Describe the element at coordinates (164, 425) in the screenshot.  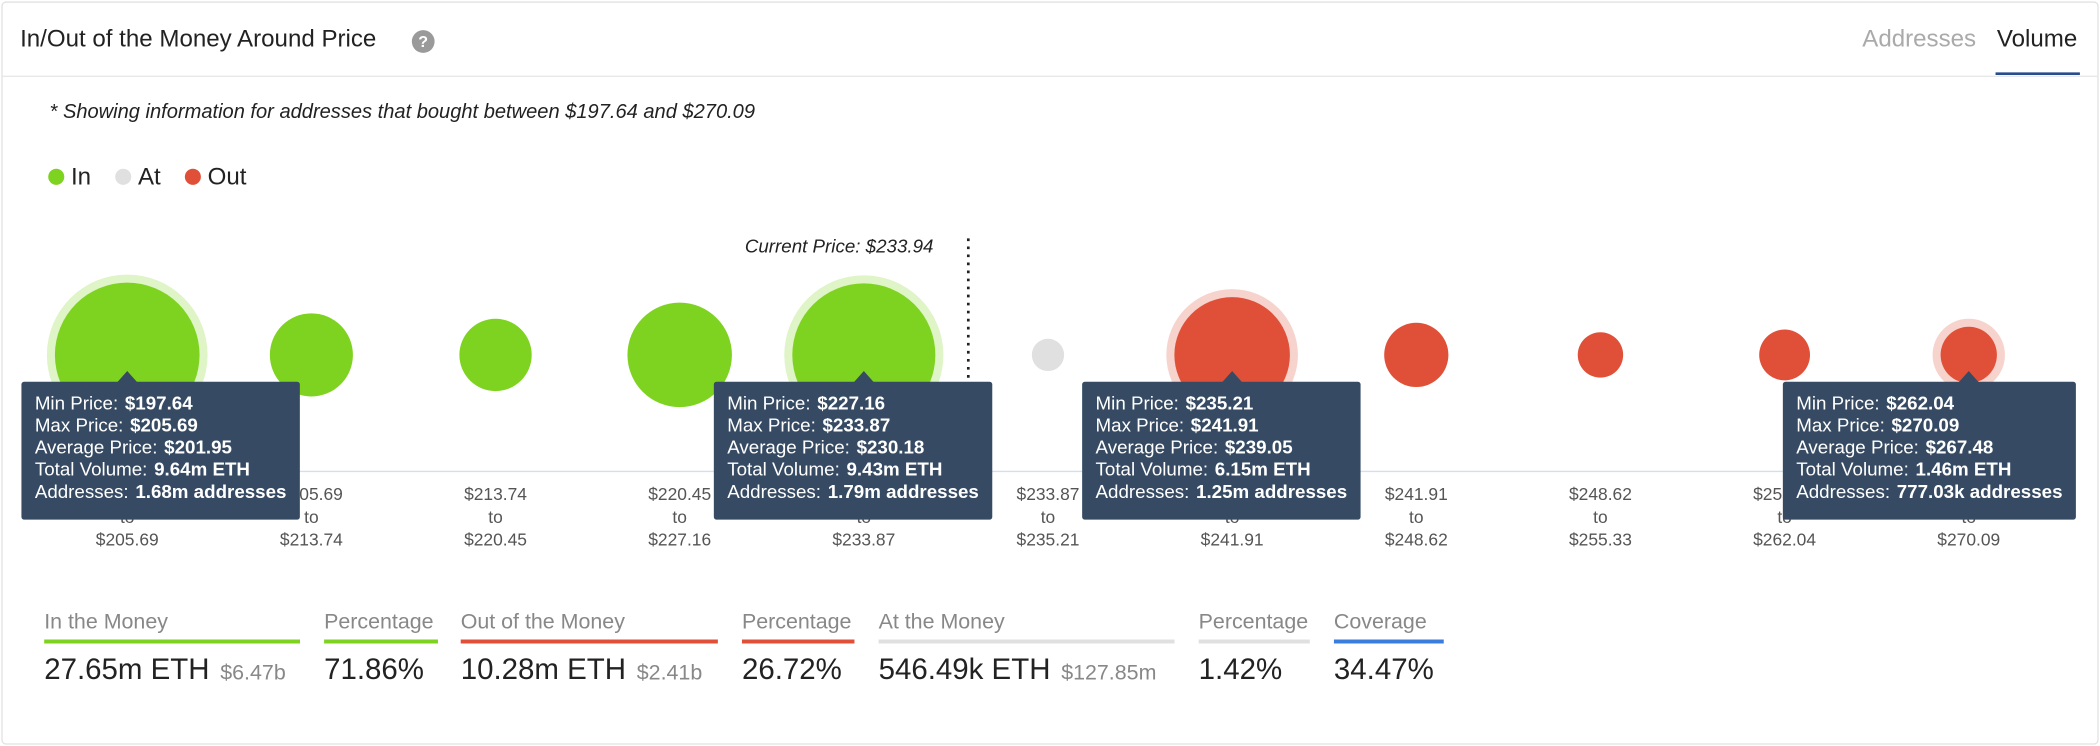
I see `tooltip-value: $205.69` at that location.